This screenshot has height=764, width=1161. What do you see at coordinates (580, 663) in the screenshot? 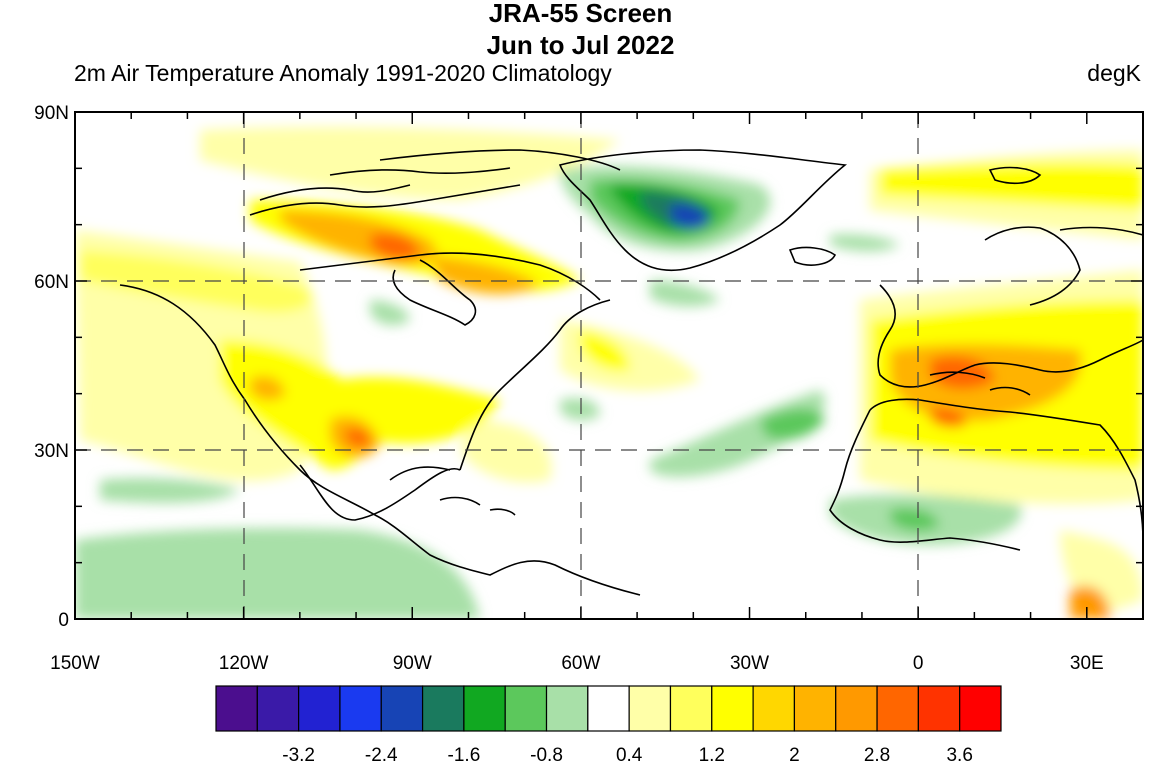
I see `lon-label: 60W` at bounding box center [580, 663].